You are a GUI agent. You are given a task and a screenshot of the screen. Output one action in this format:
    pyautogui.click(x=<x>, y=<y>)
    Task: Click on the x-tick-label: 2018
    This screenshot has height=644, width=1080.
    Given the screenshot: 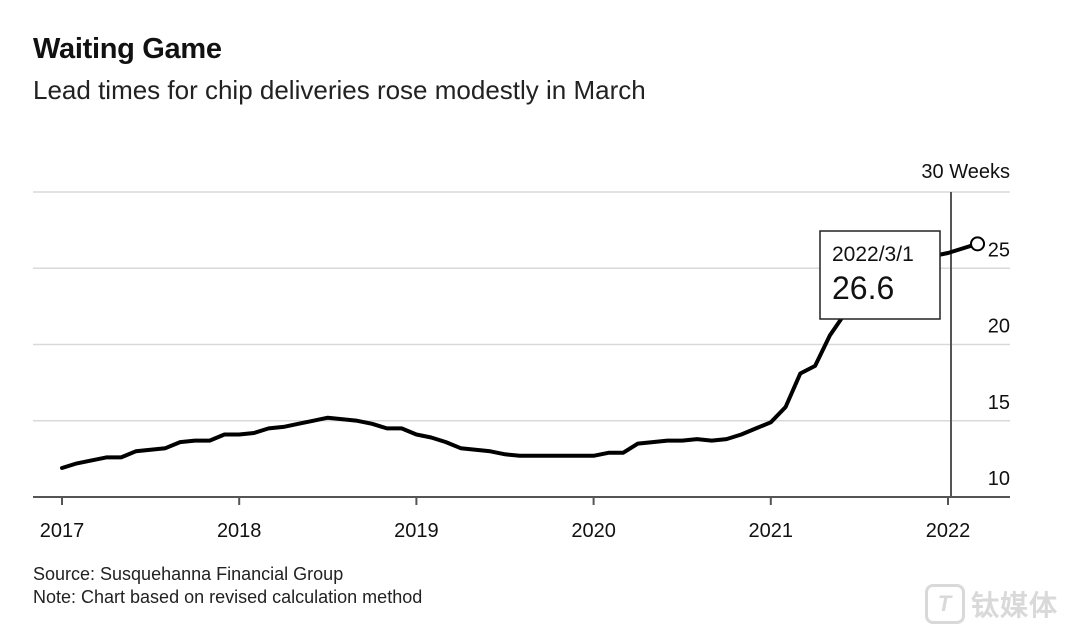 What is the action you would take?
    pyautogui.click(x=239, y=531)
    